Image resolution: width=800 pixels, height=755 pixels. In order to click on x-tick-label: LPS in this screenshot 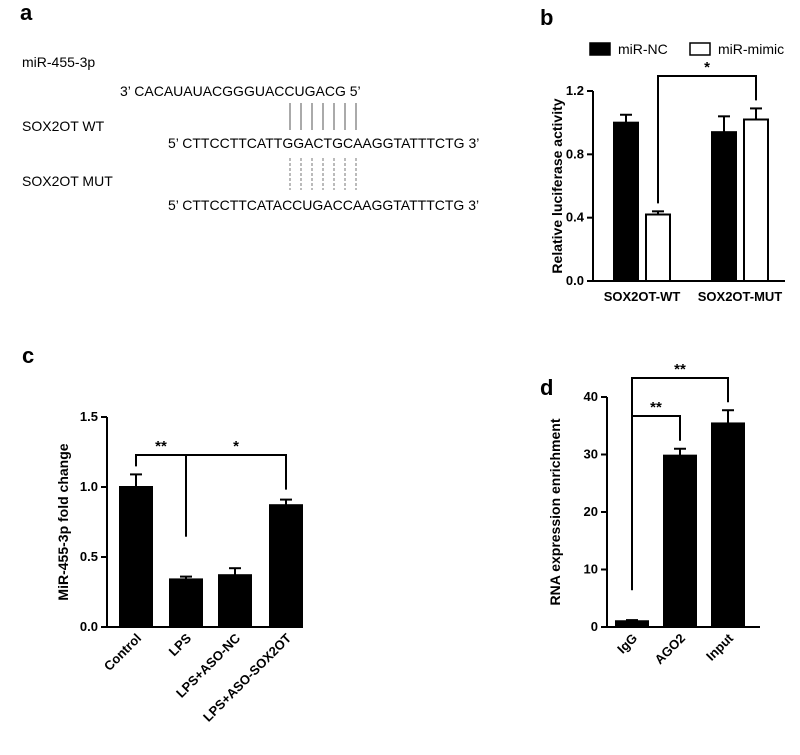, I will do `click(180, 644)`.